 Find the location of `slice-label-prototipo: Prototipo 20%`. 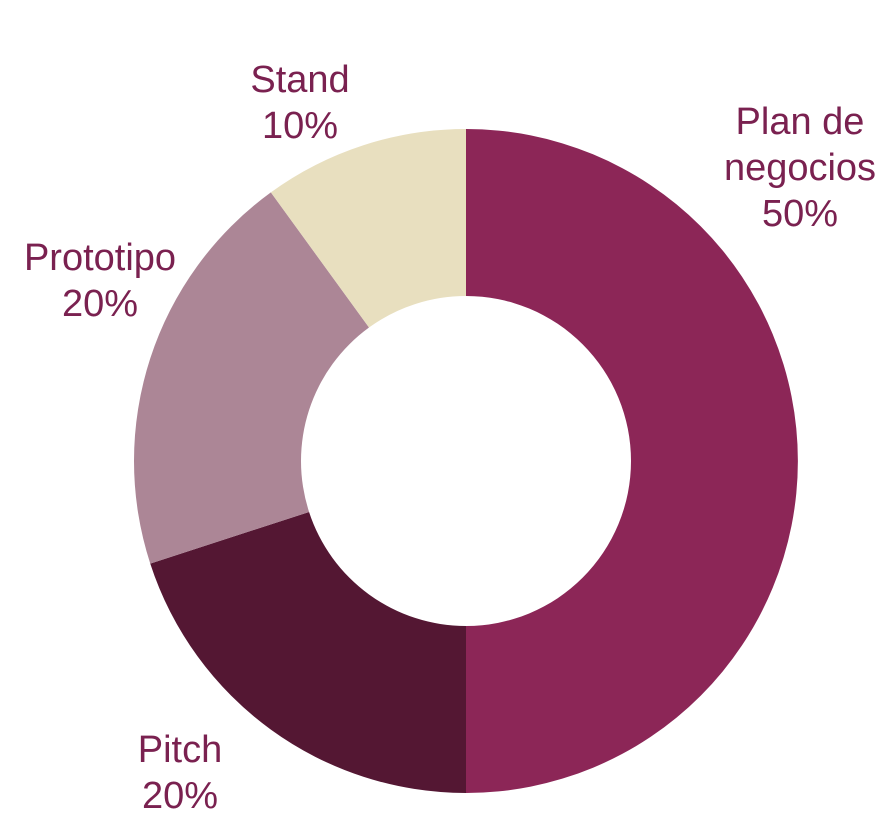

slice-label-prototipo: Prototipo 20% is located at coordinates (100, 281).